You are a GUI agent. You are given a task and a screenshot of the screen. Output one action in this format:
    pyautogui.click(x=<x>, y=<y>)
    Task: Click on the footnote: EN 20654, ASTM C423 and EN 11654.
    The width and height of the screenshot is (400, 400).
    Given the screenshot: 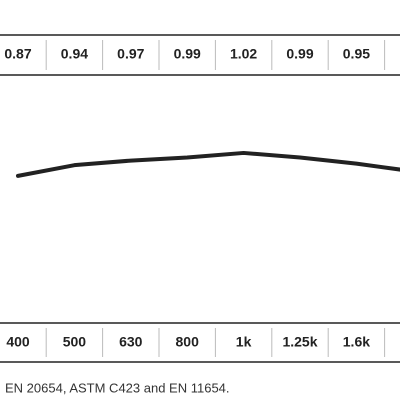 What is the action you would take?
    pyautogui.click(x=117, y=387)
    